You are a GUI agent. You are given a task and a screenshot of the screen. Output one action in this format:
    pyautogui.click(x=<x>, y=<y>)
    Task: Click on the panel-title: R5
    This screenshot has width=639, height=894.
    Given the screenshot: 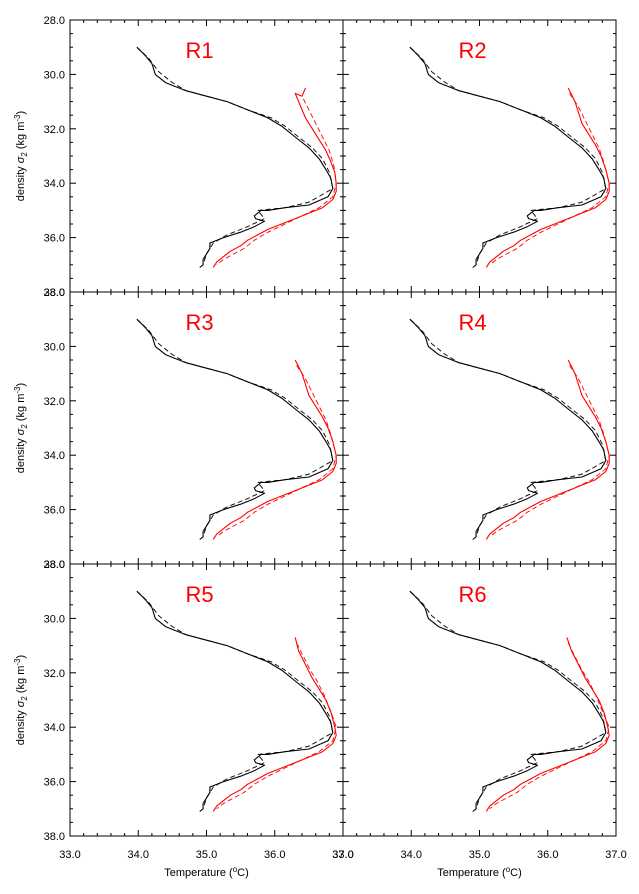 What is the action you would take?
    pyautogui.click(x=199, y=594)
    